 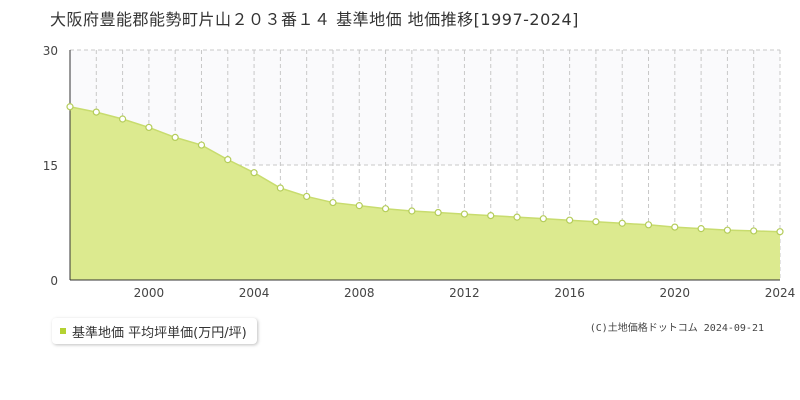 I want to click on x-tick-label: 2016, so click(x=569, y=293).